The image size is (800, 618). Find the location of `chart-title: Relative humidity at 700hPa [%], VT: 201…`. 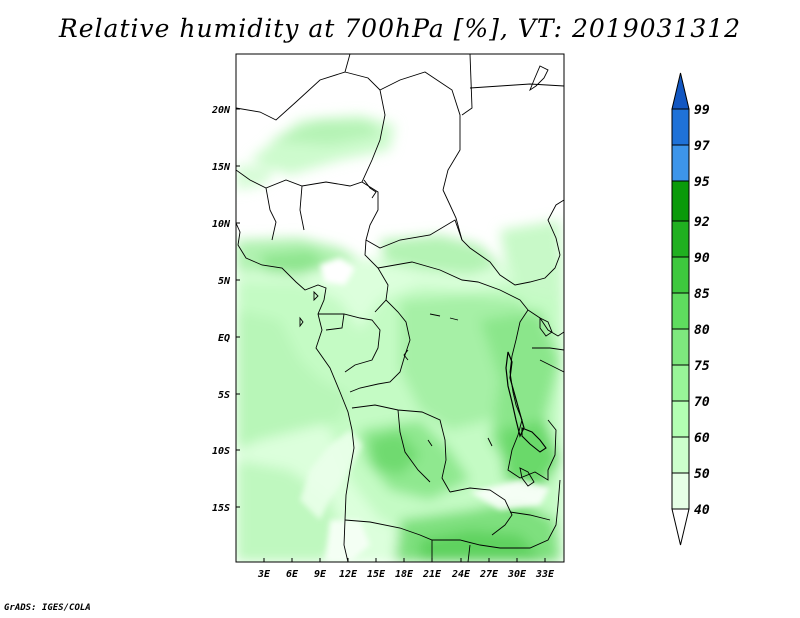

chart-title: Relative humidity at 700hPa [%], VT: 201… is located at coordinates (400, 28).